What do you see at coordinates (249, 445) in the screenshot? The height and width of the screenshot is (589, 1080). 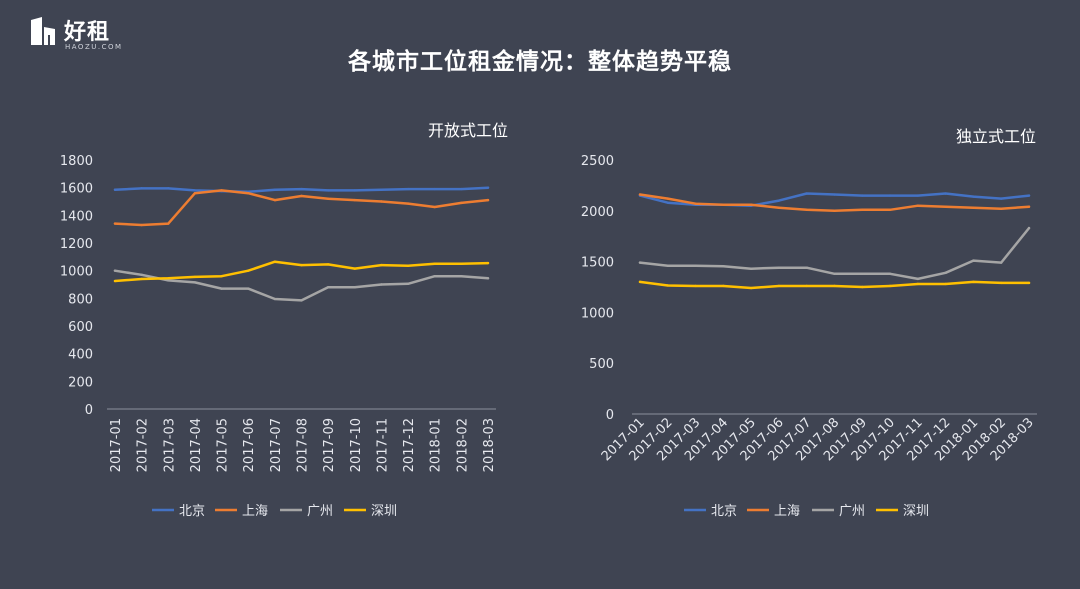 I see `x-tick-label-open: 2017-06` at bounding box center [249, 445].